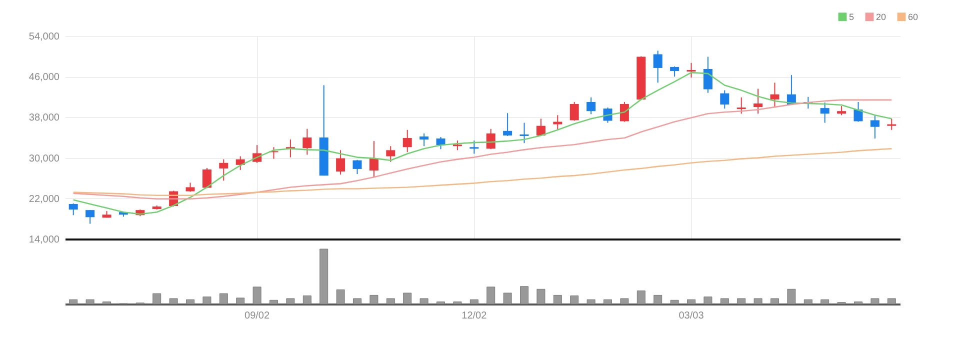  What do you see at coordinates (851, 17) in the screenshot?
I see `legend-label: 5` at bounding box center [851, 17].